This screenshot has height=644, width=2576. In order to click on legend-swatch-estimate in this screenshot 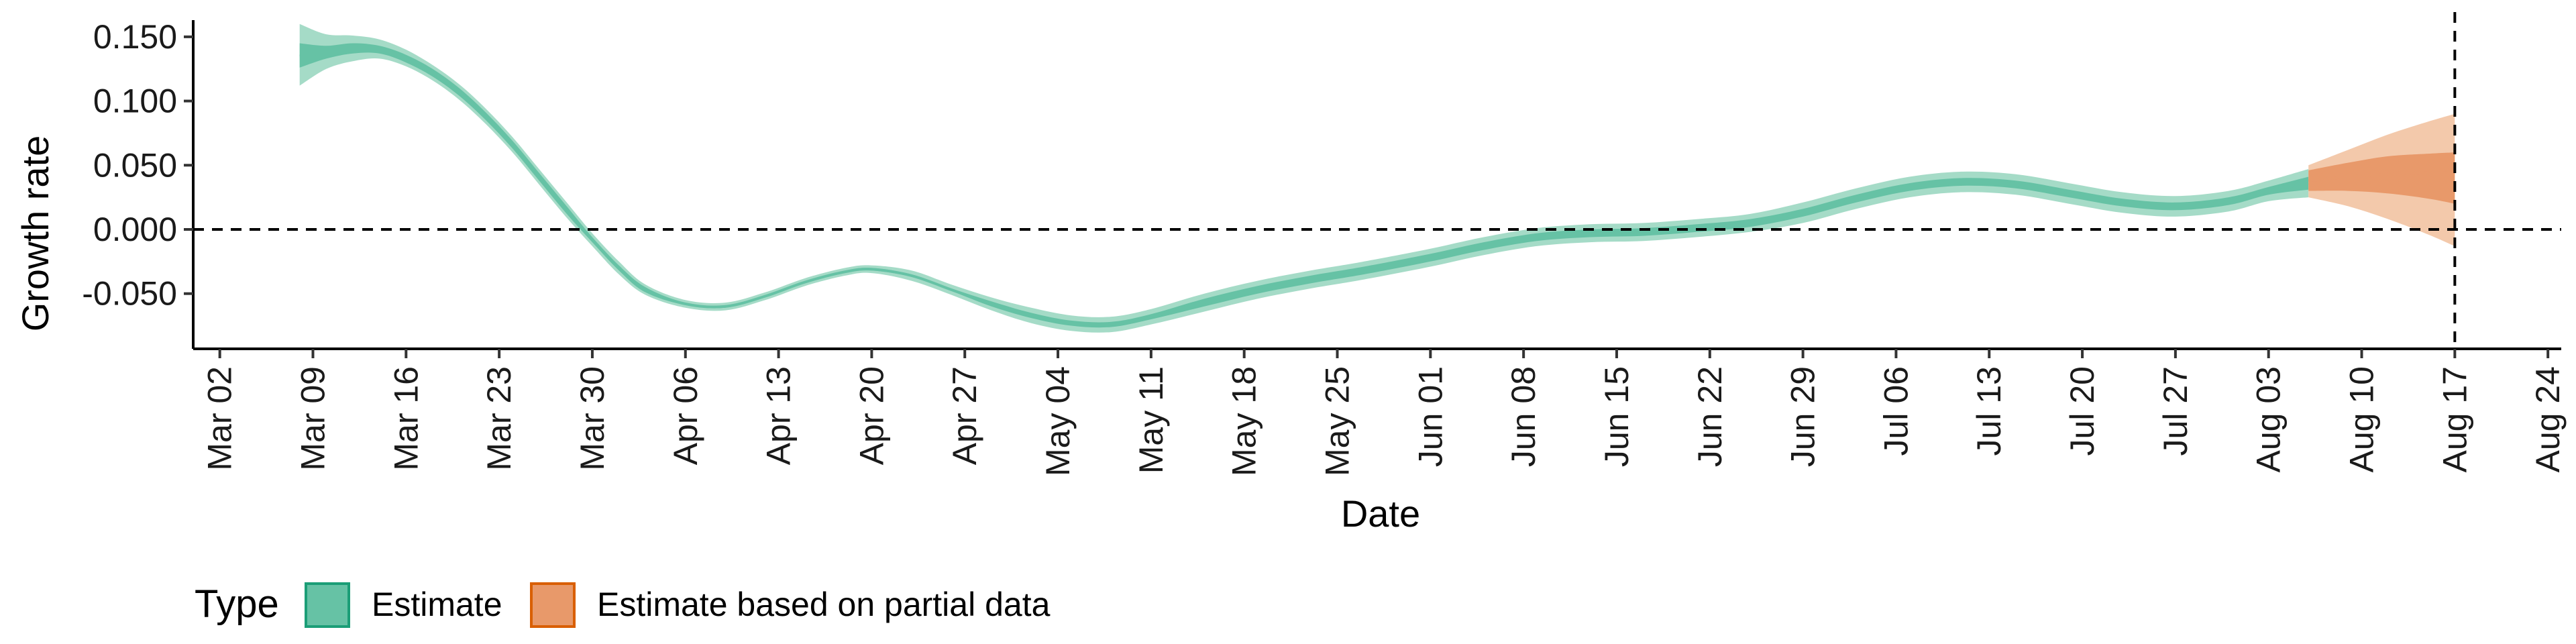, I will do `click(327, 605)`.